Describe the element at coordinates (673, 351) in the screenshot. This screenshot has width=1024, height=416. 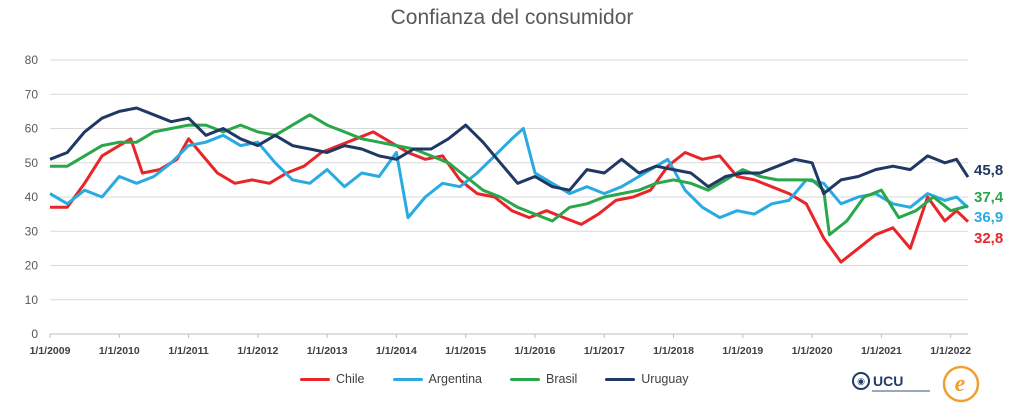
I see `x-tick-label: 1/1/2018` at that location.